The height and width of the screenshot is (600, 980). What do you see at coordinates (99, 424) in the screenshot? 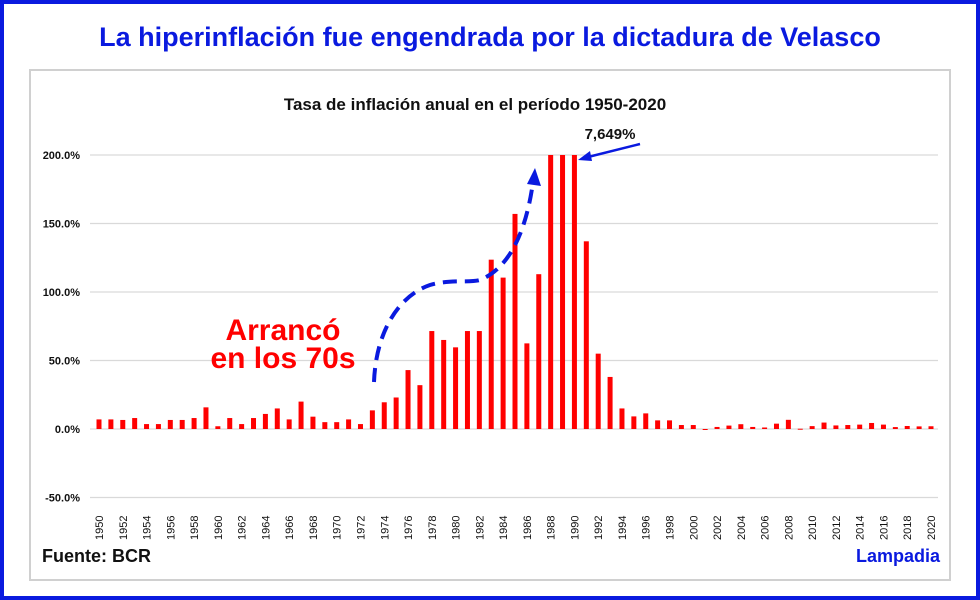
I see `bar-1950` at bounding box center [99, 424].